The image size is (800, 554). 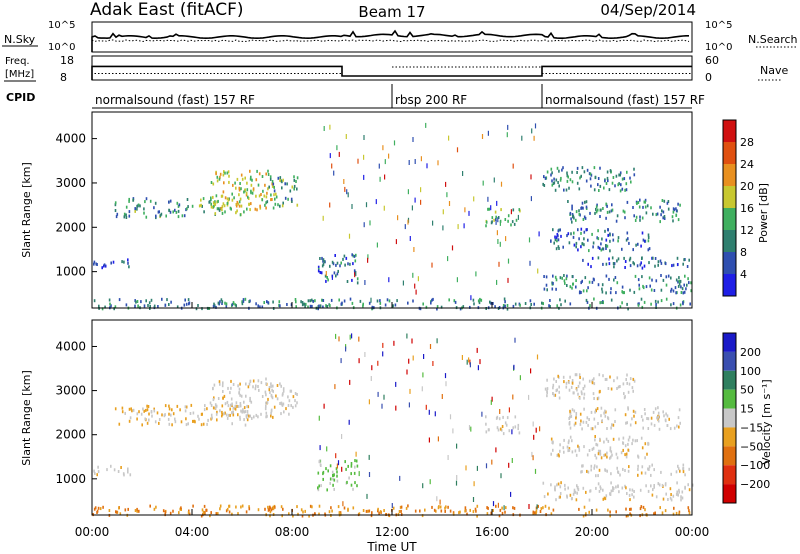 What do you see at coordinates (391, 12) in the screenshot?
I see `beam-title: Beam 17` at bounding box center [391, 12].